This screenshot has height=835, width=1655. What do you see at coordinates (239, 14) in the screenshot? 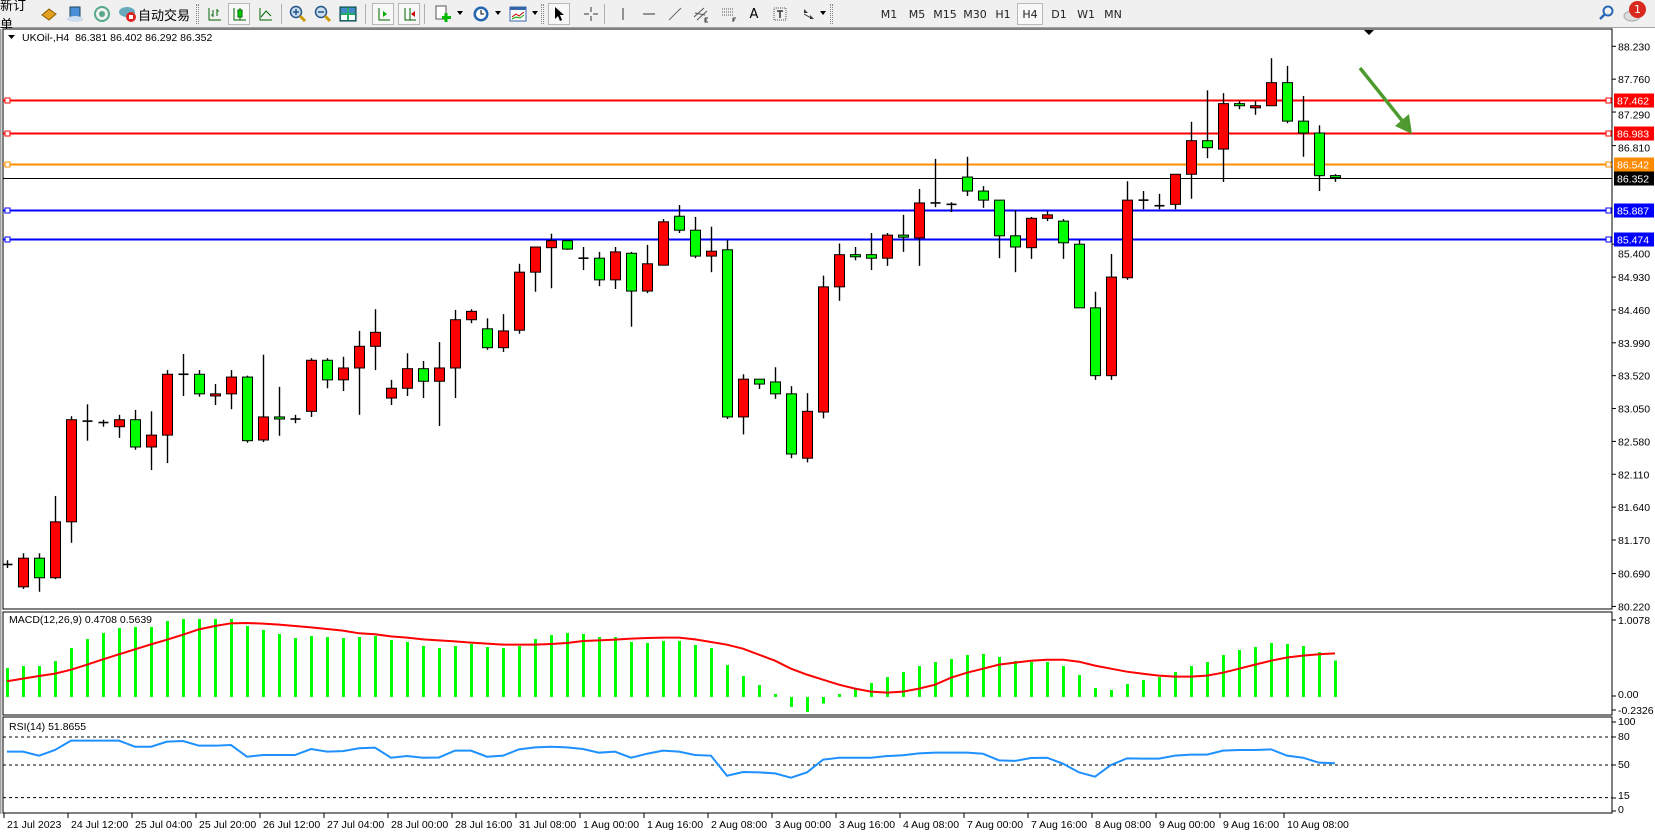
I see `candlestick-icon` at bounding box center [239, 14].